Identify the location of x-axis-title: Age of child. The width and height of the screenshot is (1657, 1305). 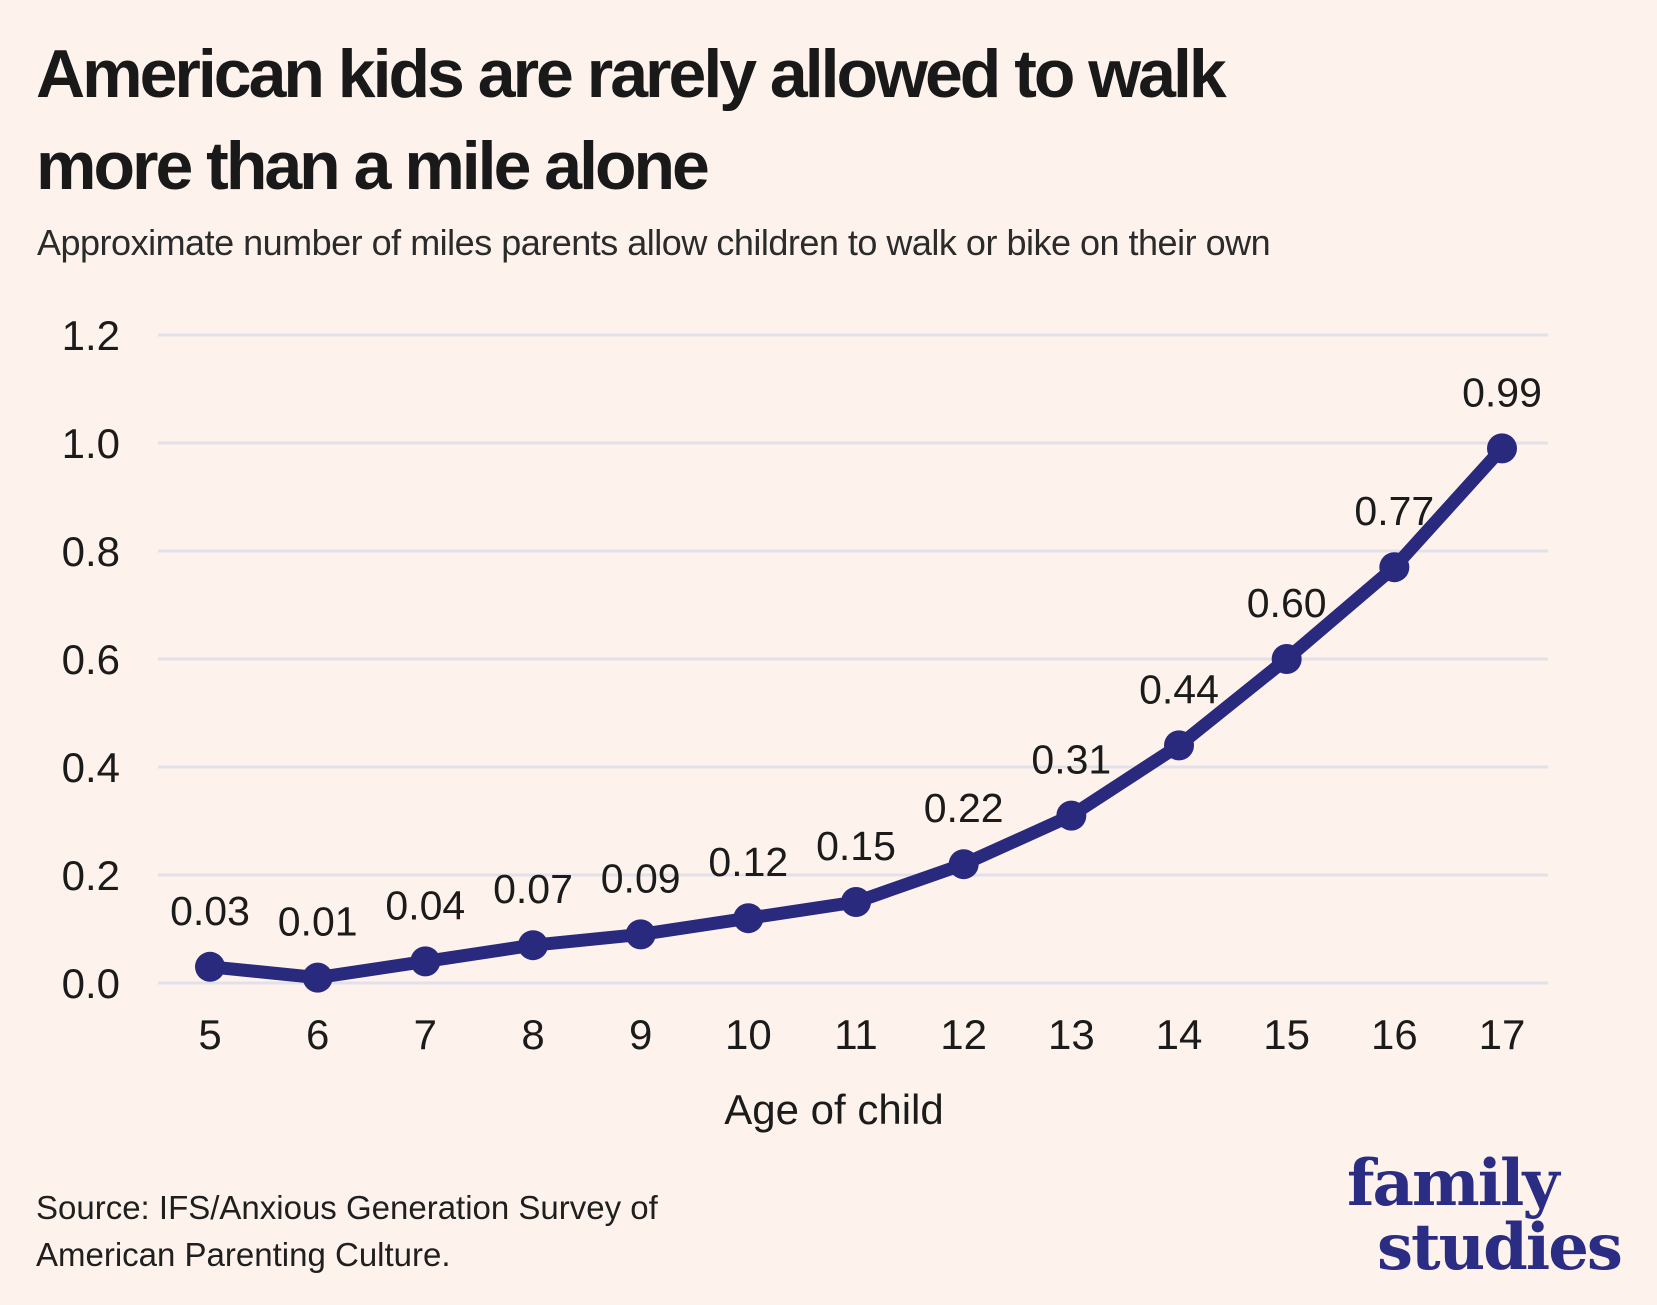
(834, 1109).